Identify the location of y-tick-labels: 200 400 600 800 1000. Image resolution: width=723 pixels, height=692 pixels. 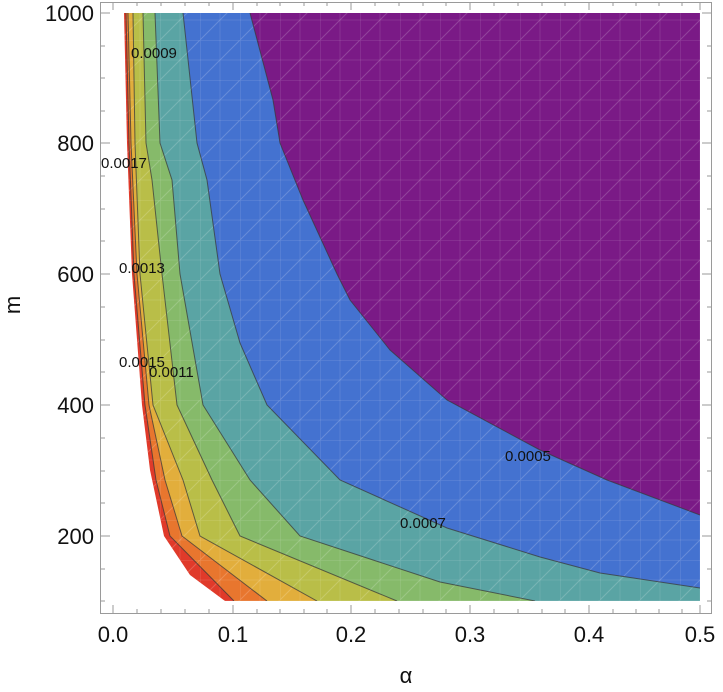
(69, 275).